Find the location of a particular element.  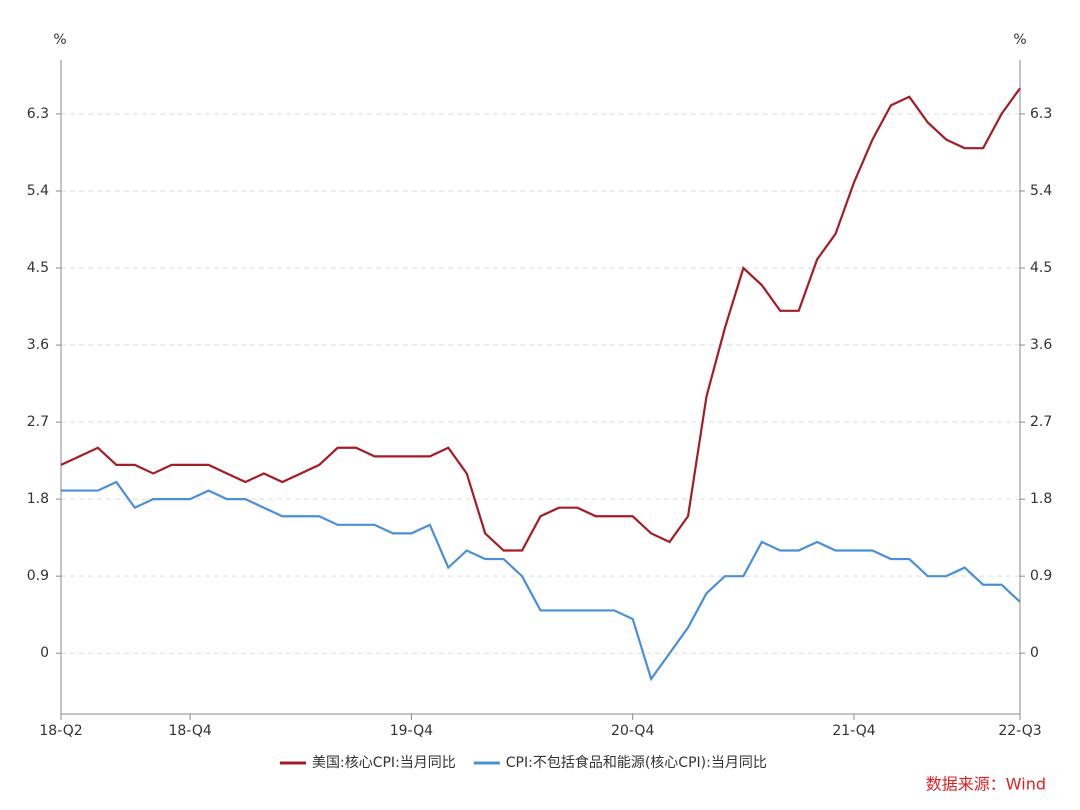

legend-label: 美国:核心CPI:当月同比 is located at coordinates (384, 763).